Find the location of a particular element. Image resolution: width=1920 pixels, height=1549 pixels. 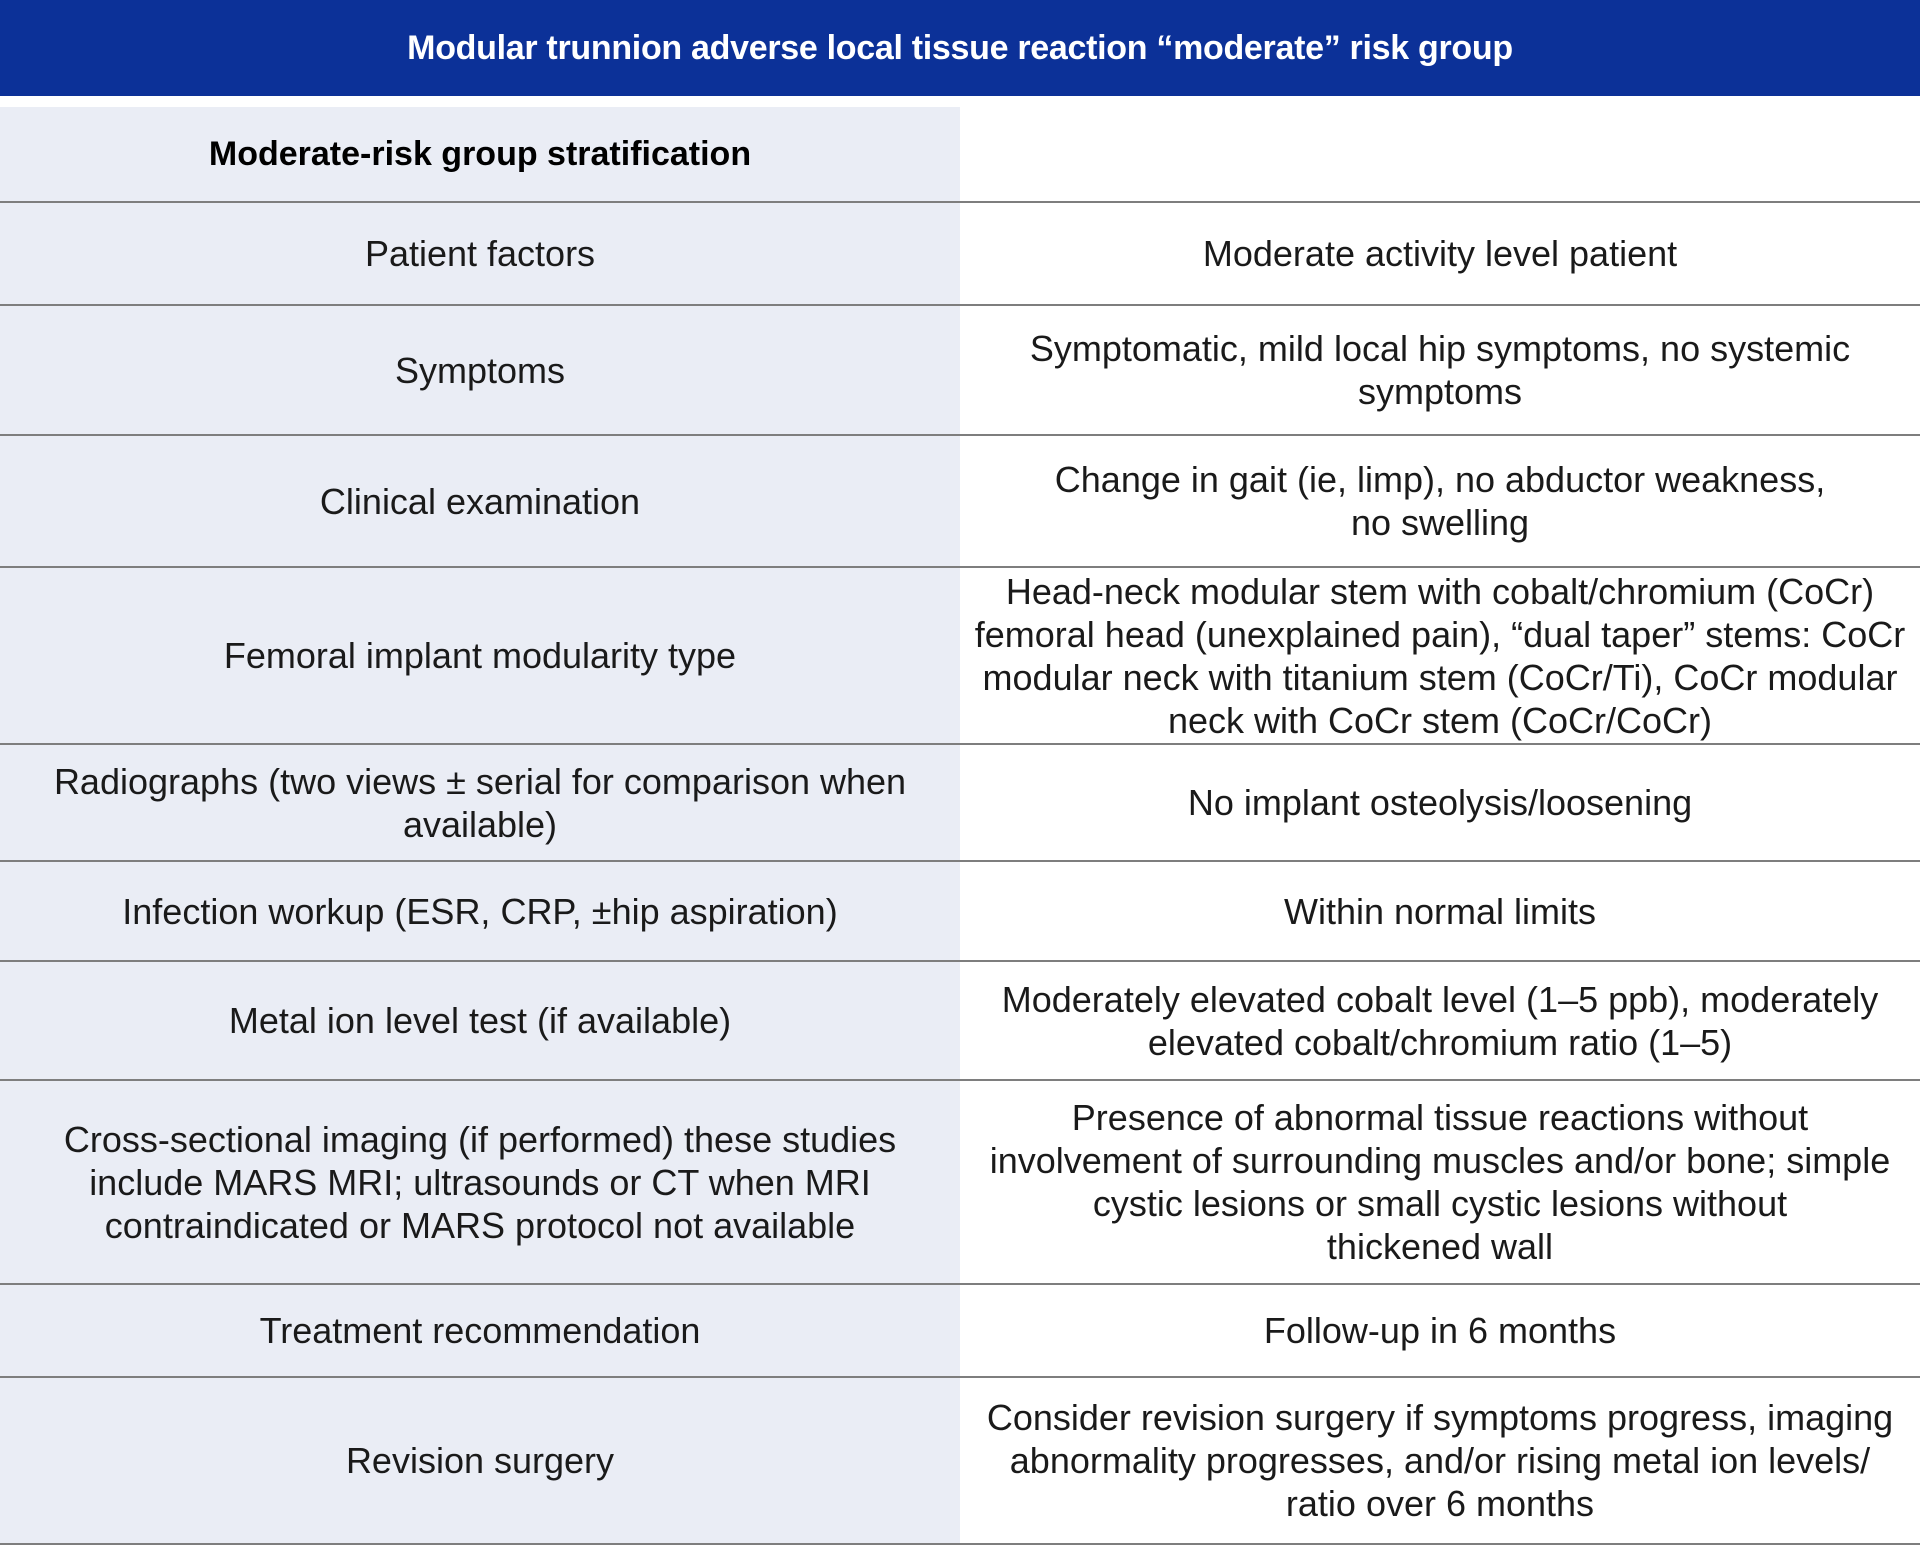

row-label-cell: Symptoms is located at coordinates (480, 370).